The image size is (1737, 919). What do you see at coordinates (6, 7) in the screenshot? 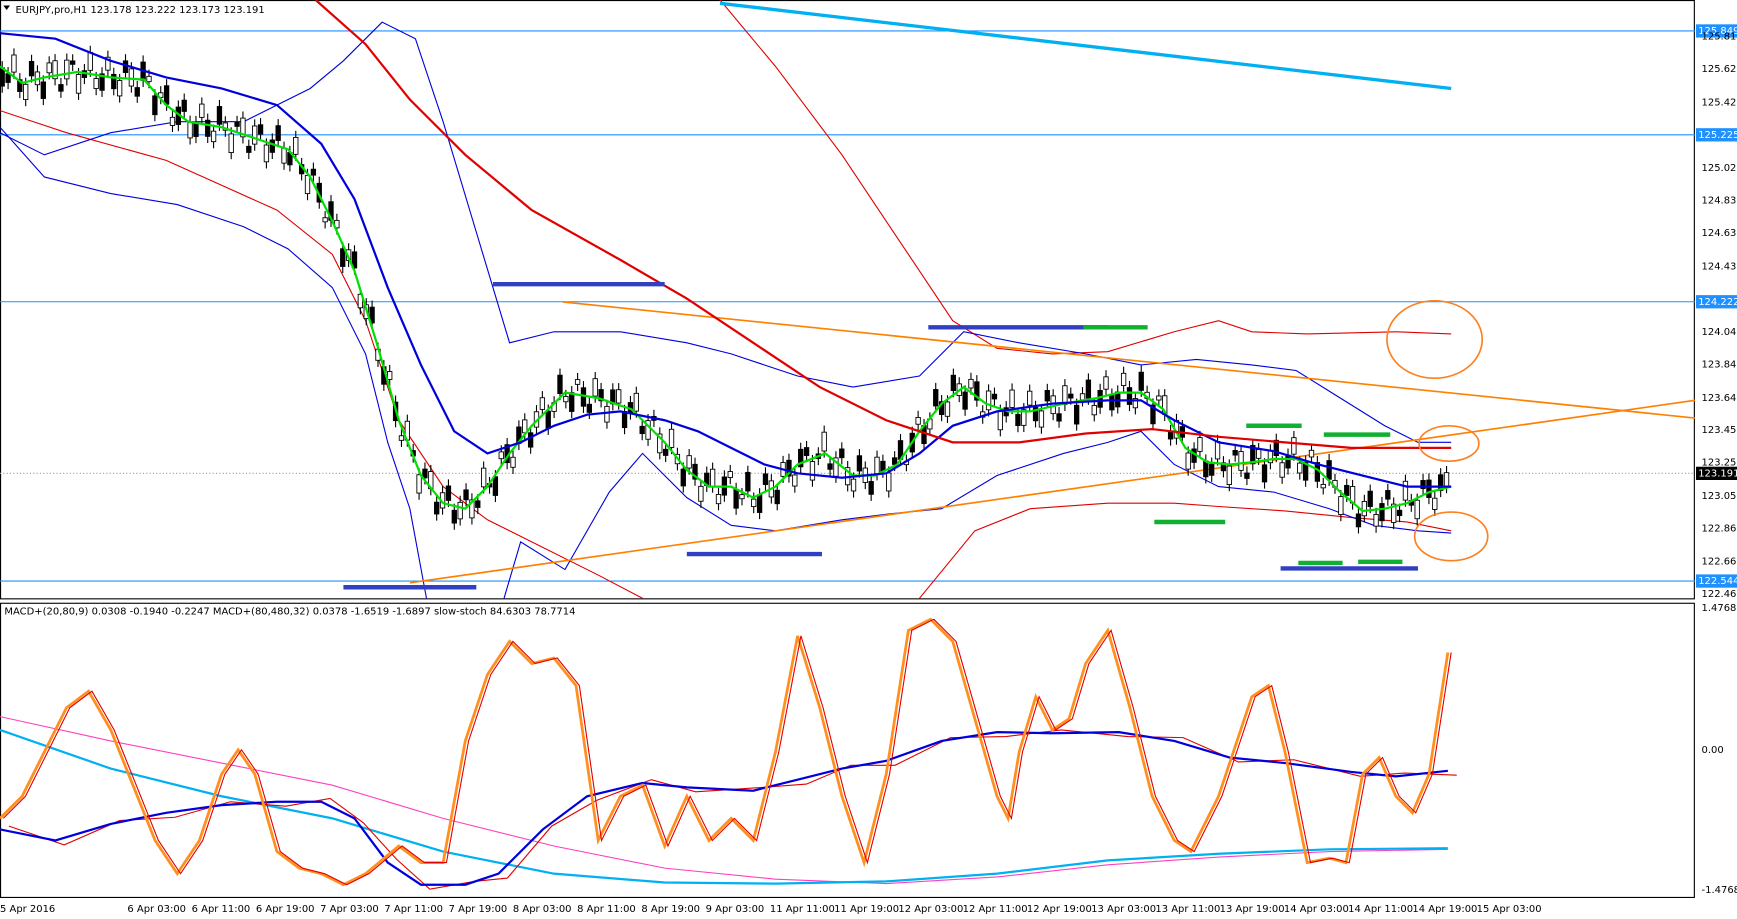
I see `menu-arrow` at bounding box center [6, 7].